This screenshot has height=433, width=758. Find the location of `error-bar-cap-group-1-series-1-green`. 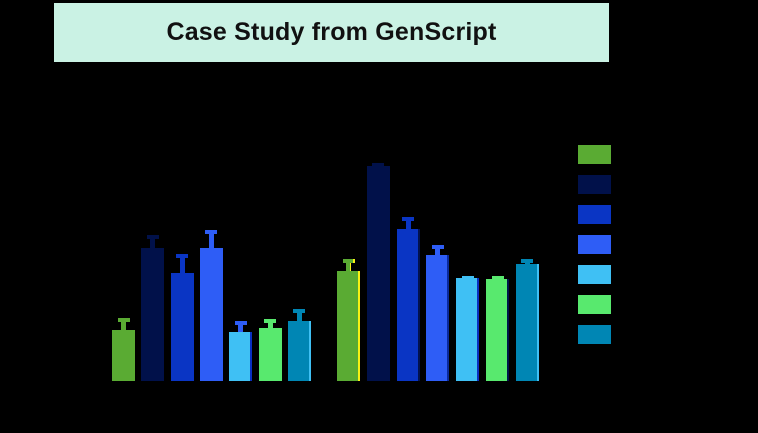

error-bar-cap-group-1-series-1-green is located at coordinates (123, 320).